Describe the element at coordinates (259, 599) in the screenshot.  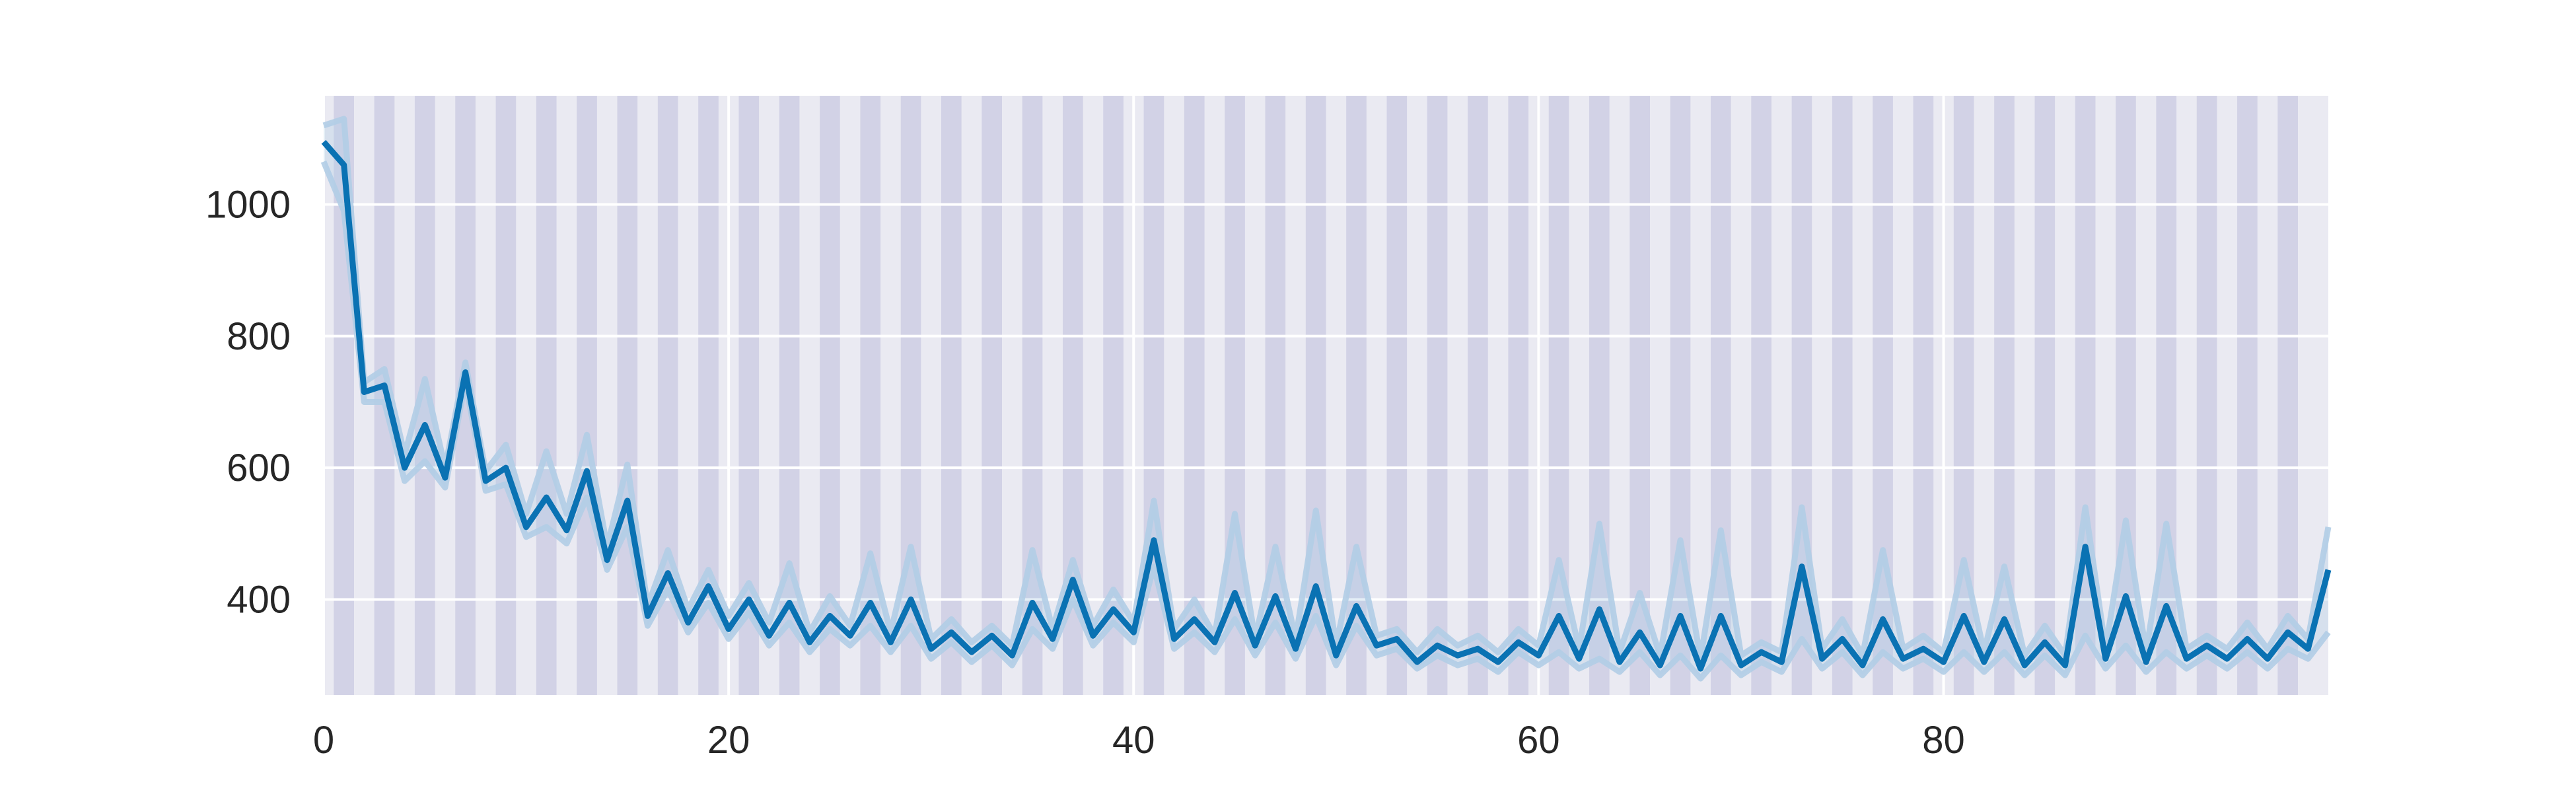
I see `y-tick-label: 400` at that location.